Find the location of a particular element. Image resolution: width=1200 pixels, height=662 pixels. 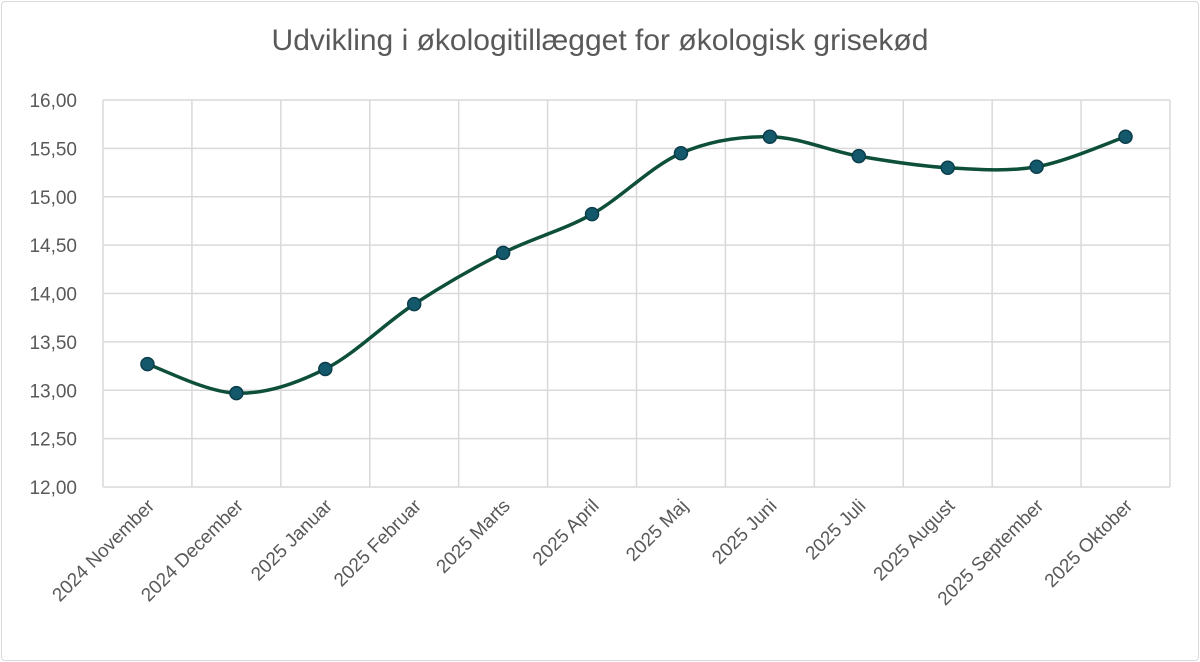

y-tick-label: 13,00 is located at coordinates (53, 391).